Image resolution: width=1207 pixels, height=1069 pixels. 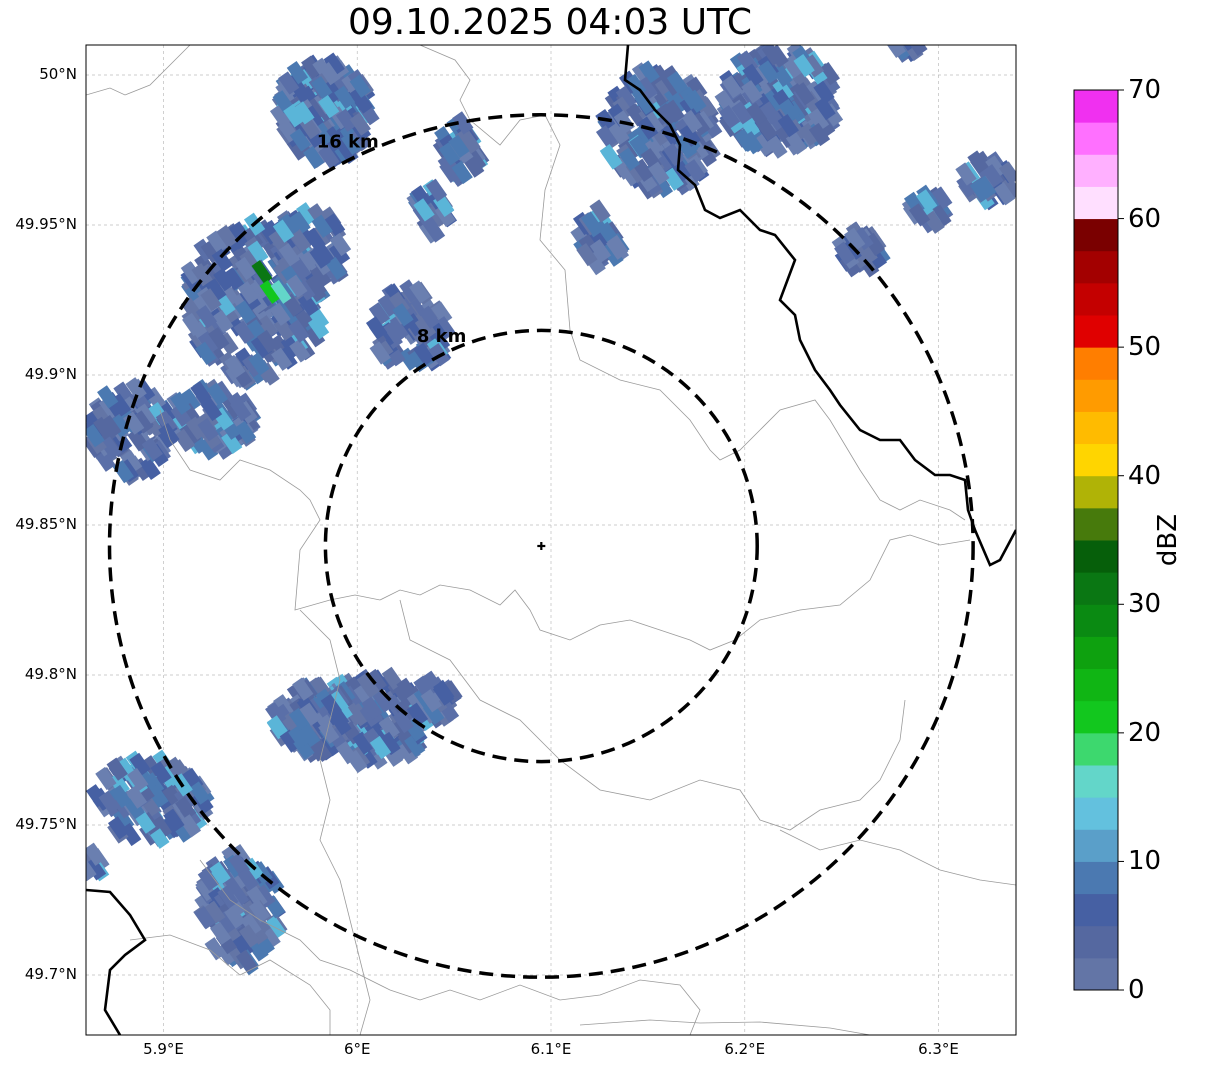 I want to click on figure-title: 09.10.2025 04:03 UTC, so click(x=550, y=22).